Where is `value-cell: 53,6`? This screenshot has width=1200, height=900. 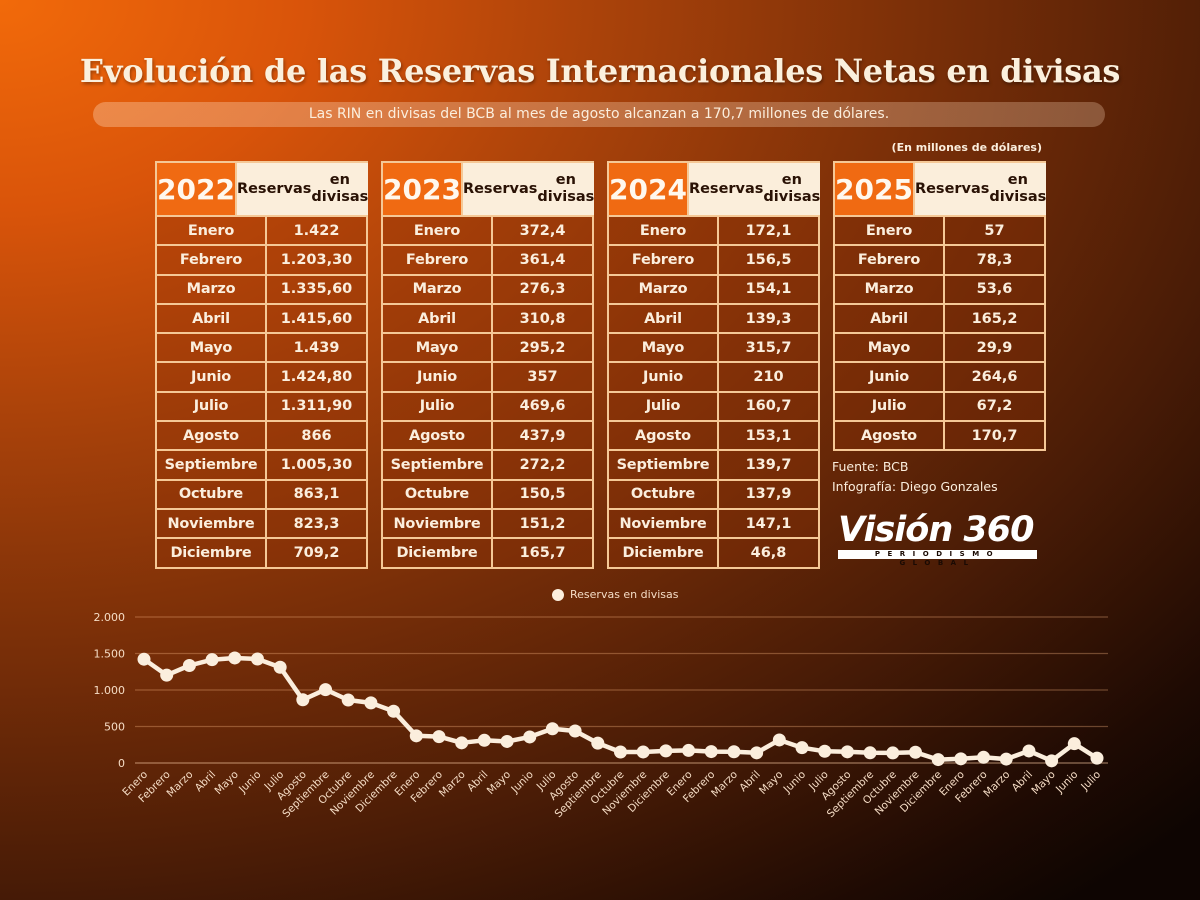 value-cell: 53,6 is located at coordinates (994, 289).